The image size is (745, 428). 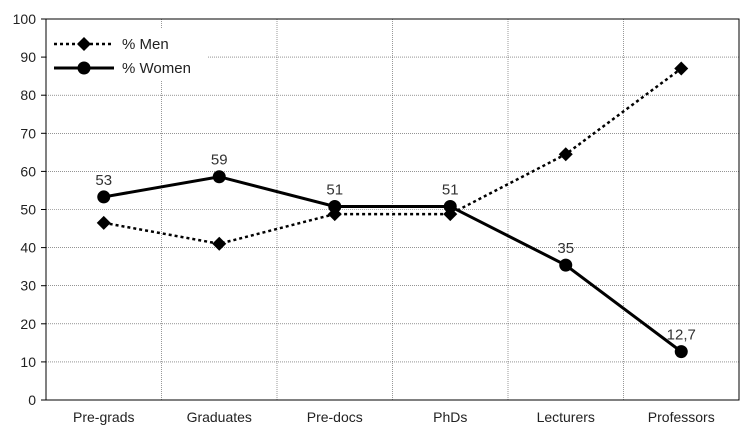 What do you see at coordinates (681, 335) in the screenshot?
I see `data-label: 12,7` at bounding box center [681, 335].